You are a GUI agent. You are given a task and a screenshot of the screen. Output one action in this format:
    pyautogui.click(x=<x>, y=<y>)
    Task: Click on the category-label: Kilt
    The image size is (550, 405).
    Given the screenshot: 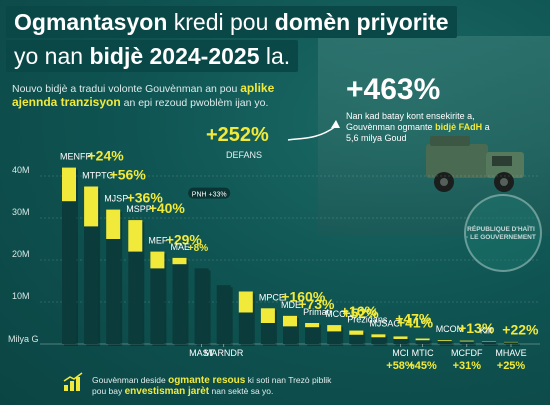 What is the action you would take?
    pyautogui.click(x=486, y=330)
    